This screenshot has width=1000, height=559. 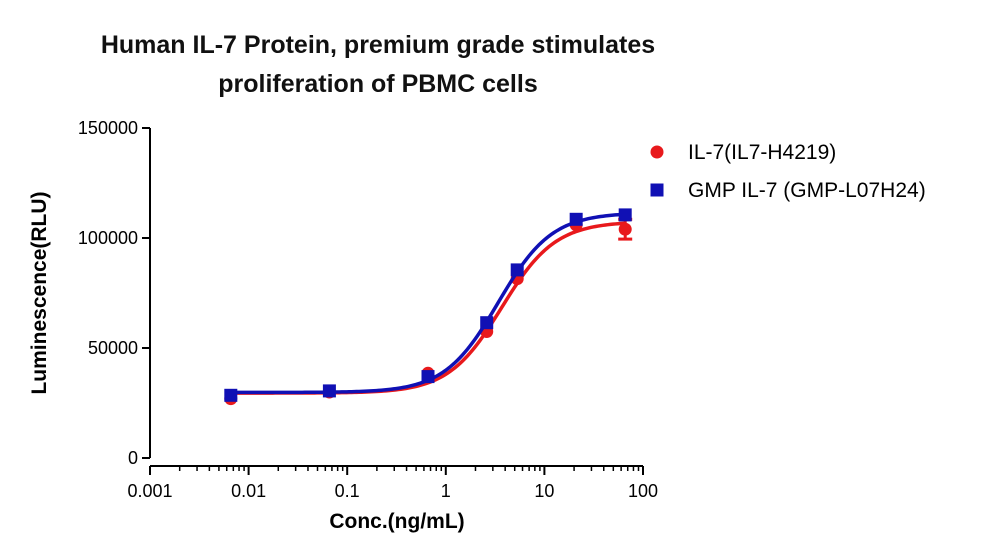 I want to click on y-axis-label: Luminescence(RLU), so click(x=39, y=292).